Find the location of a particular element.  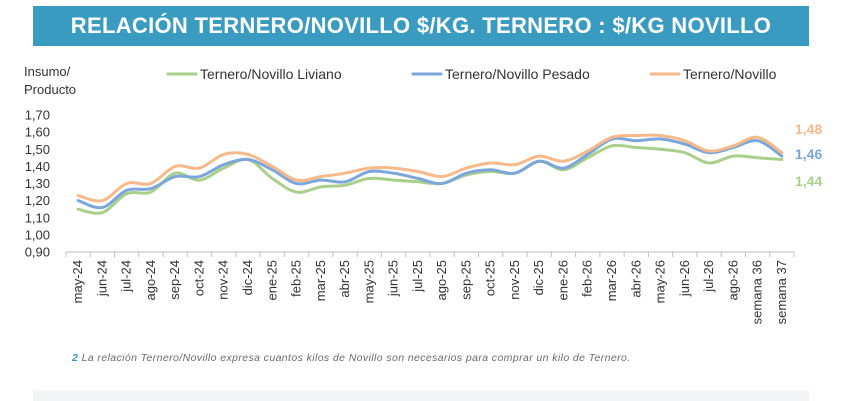

y-tick-label: 1,00 is located at coordinates (37, 234).